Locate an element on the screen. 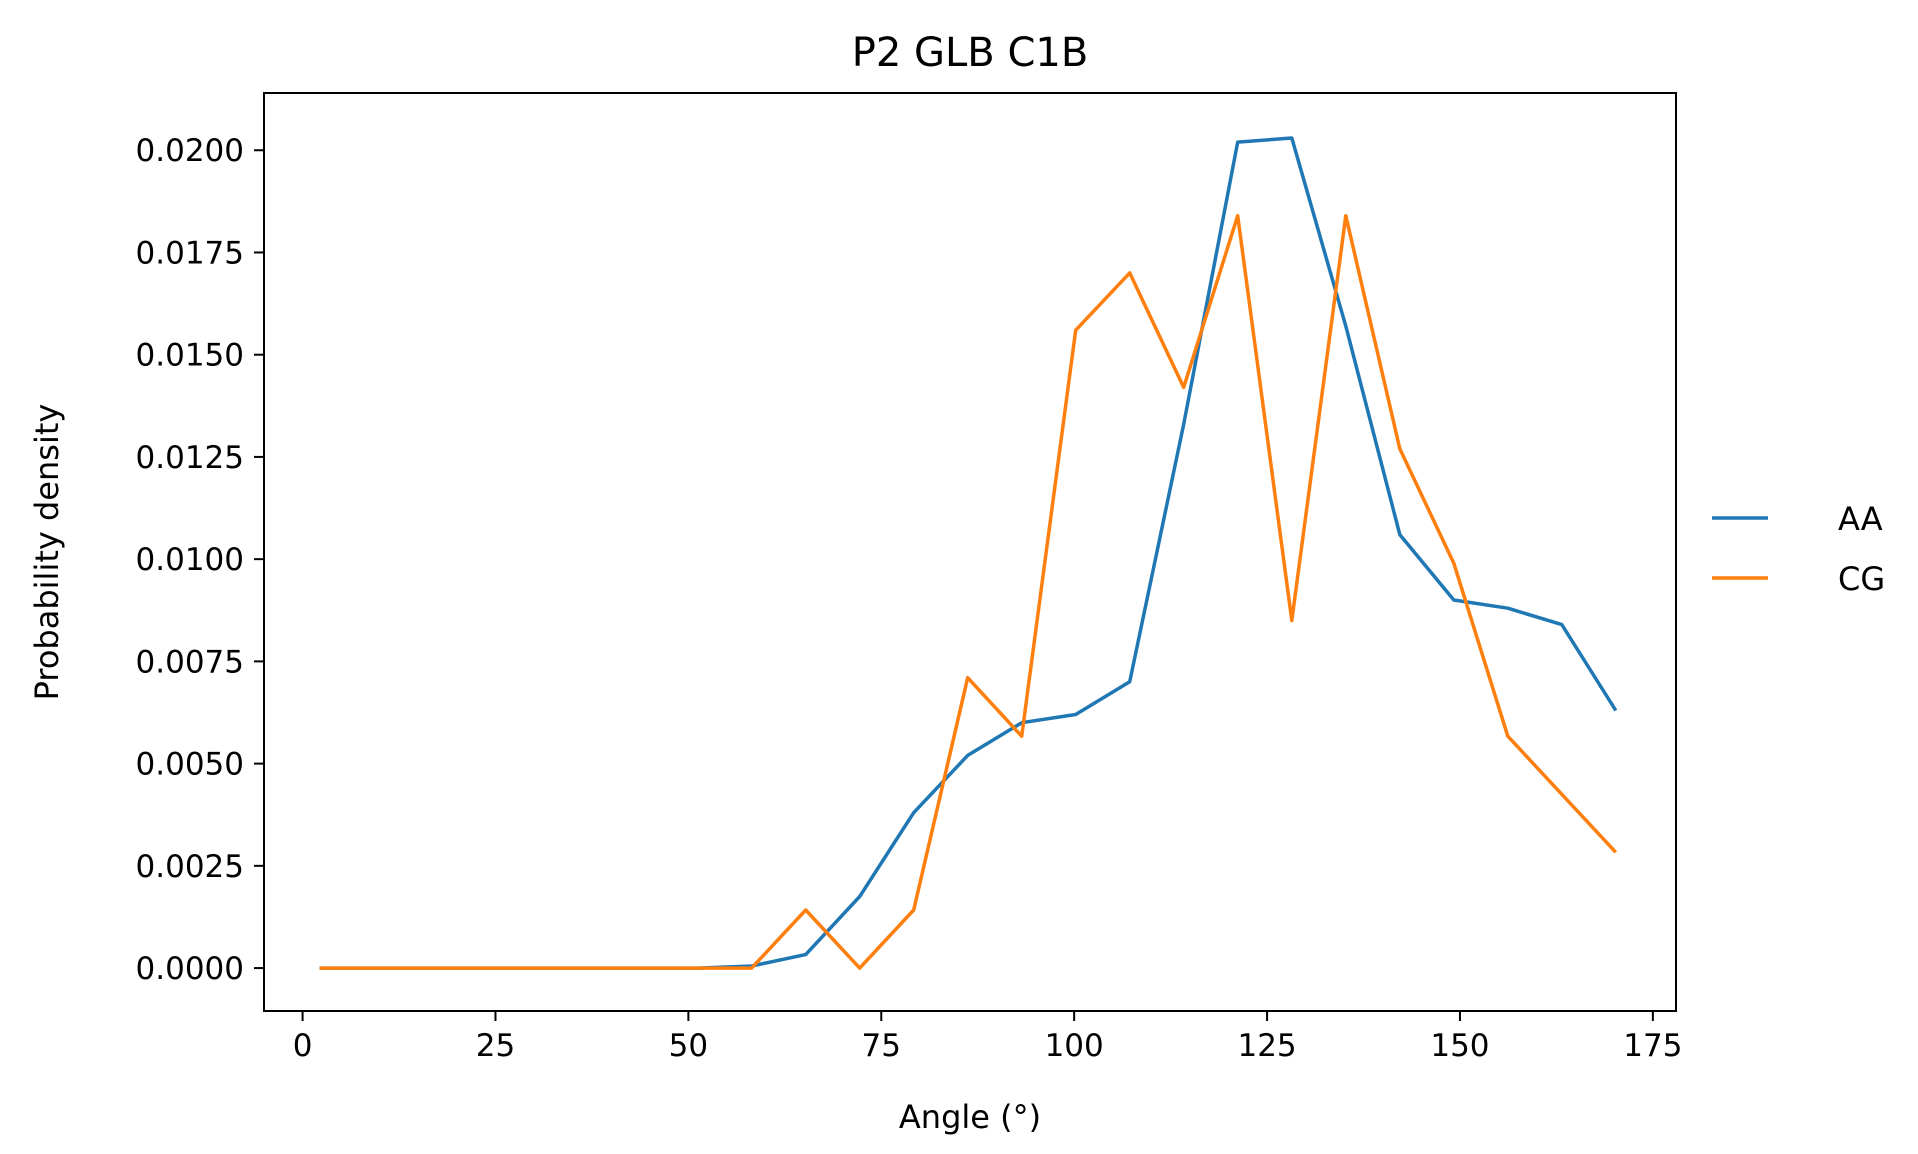 The height and width of the screenshot is (1154, 1918). y-tick-label: 0.0025 is located at coordinates (190, 867).